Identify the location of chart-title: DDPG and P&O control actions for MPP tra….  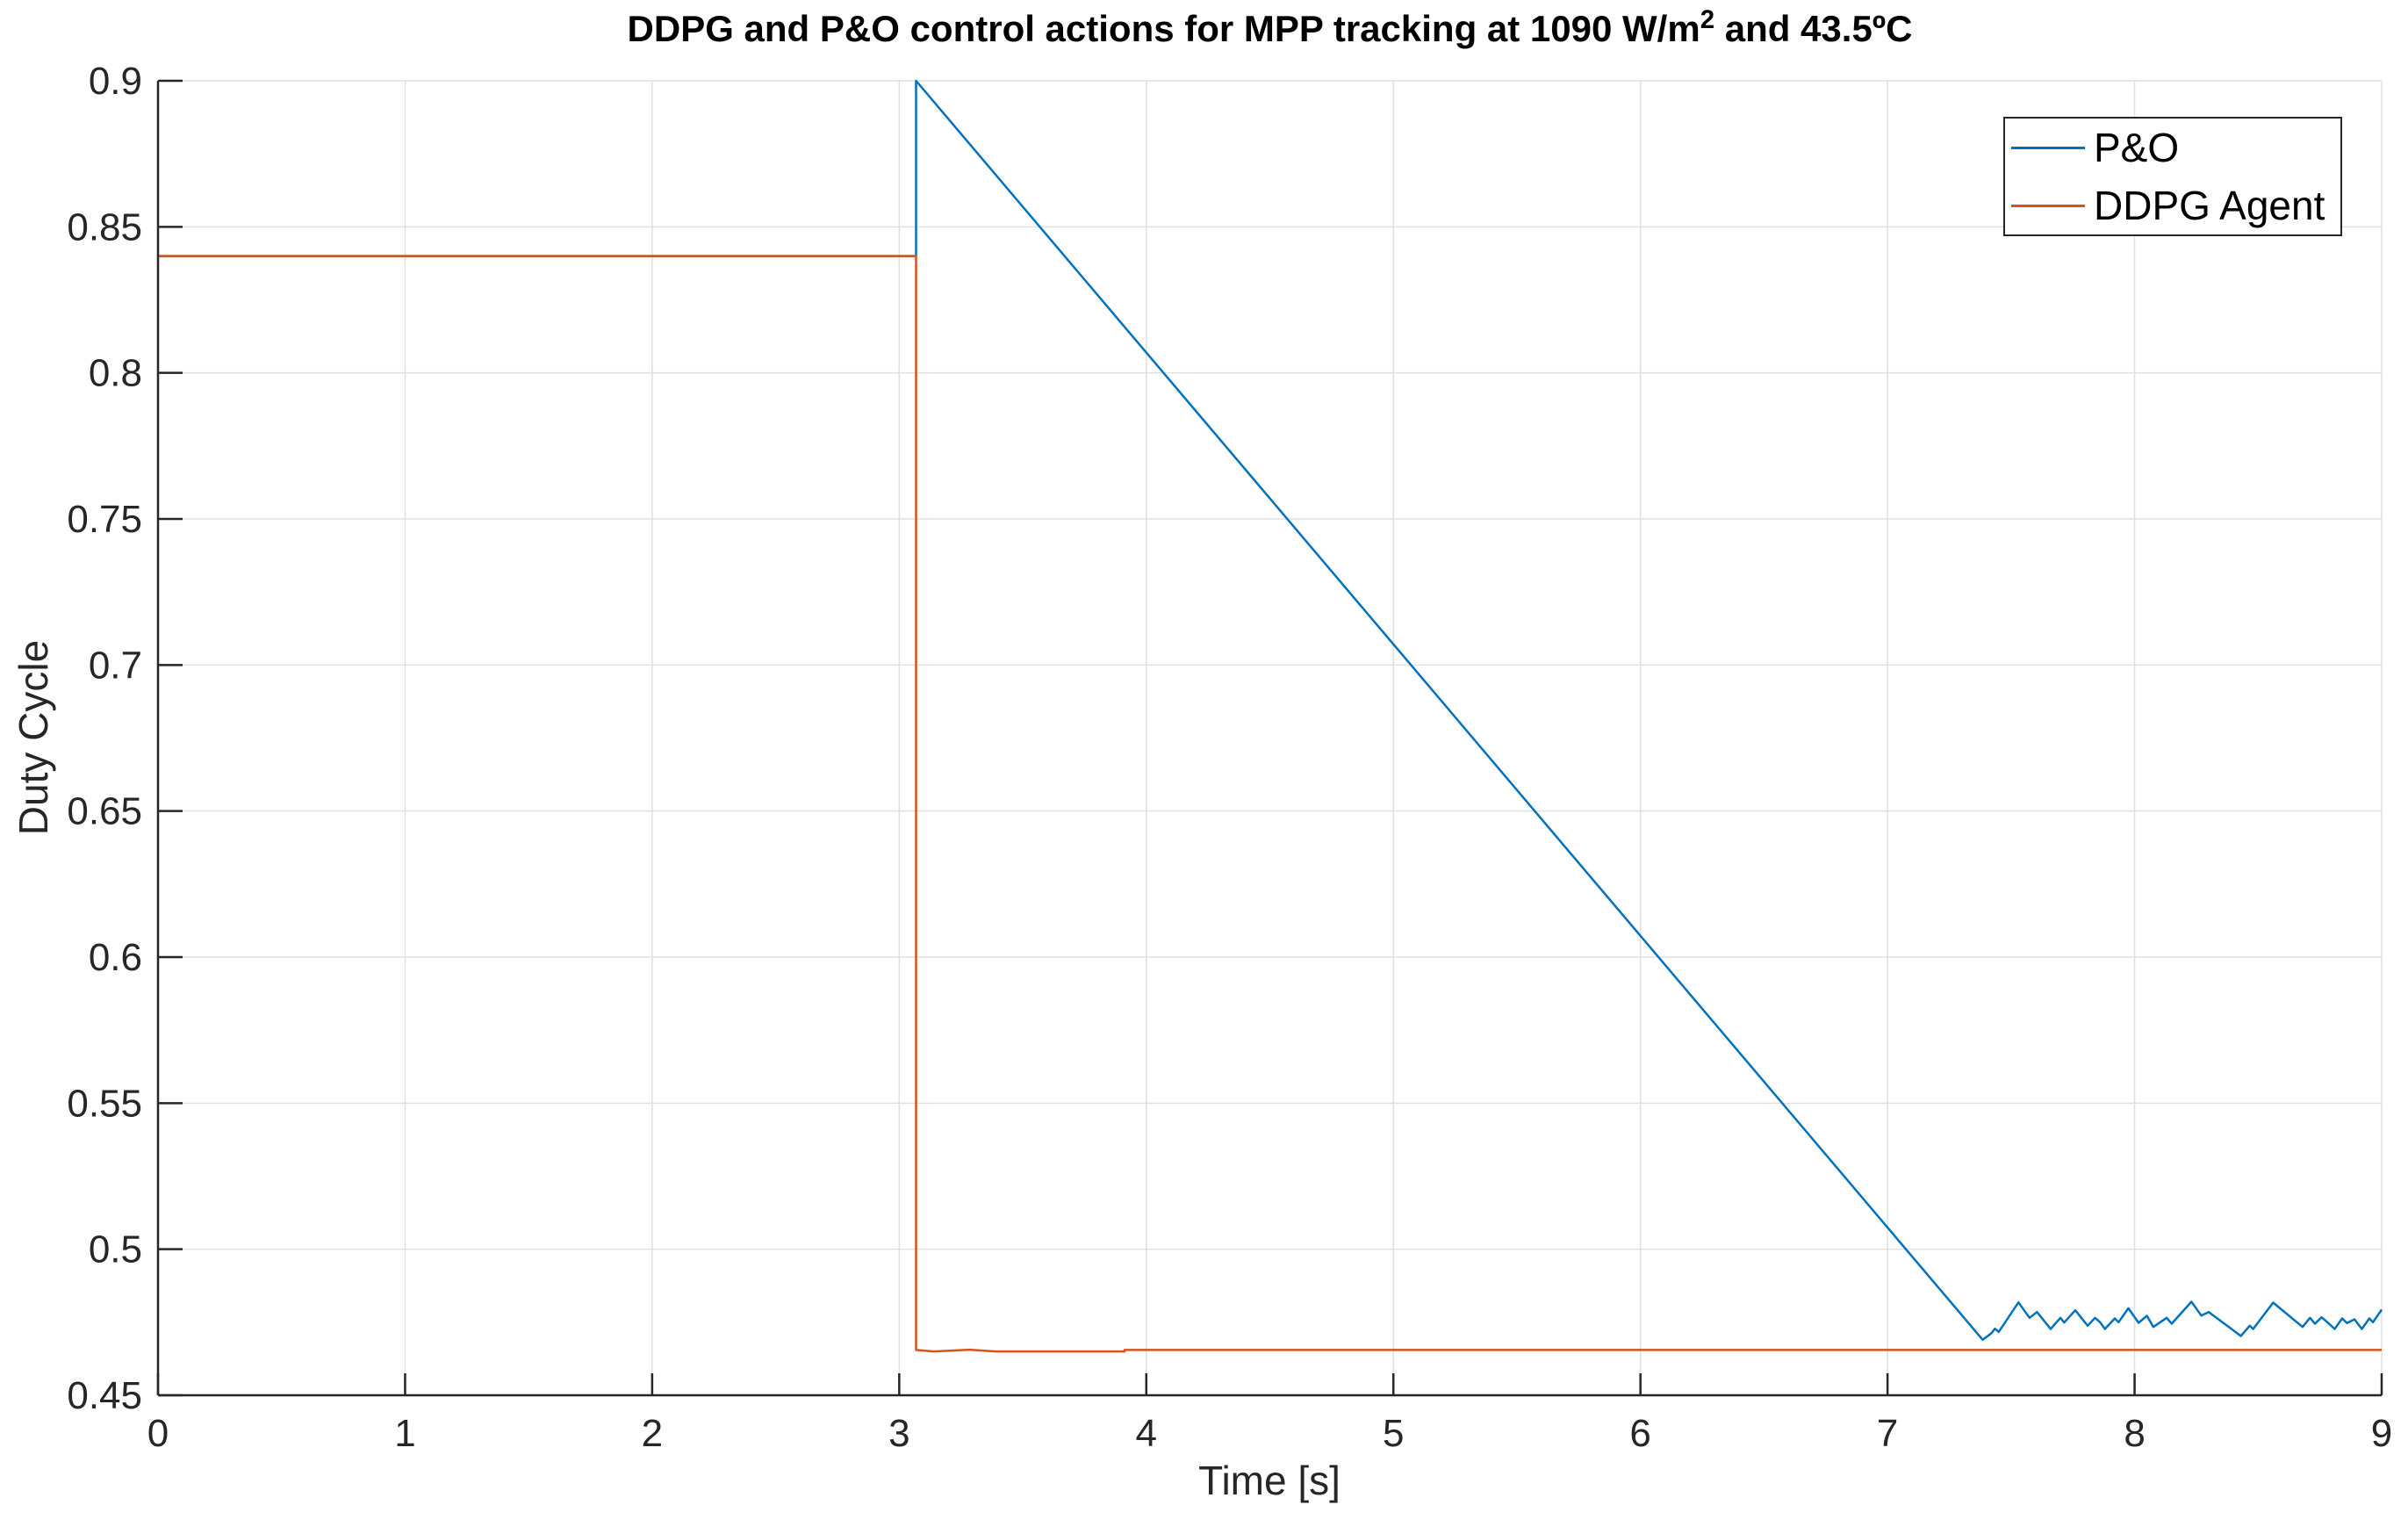
(1270, 27).